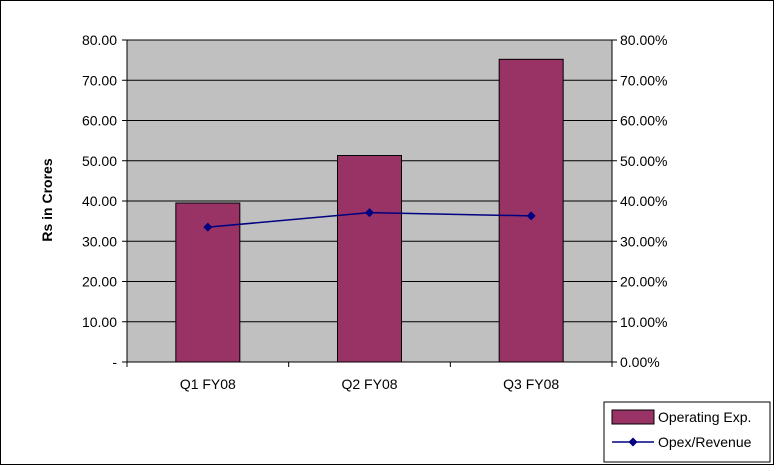  Describe the element at coordinates (99, 161) in the screenshot. I see `y-tick-label: 50.00` at that location.